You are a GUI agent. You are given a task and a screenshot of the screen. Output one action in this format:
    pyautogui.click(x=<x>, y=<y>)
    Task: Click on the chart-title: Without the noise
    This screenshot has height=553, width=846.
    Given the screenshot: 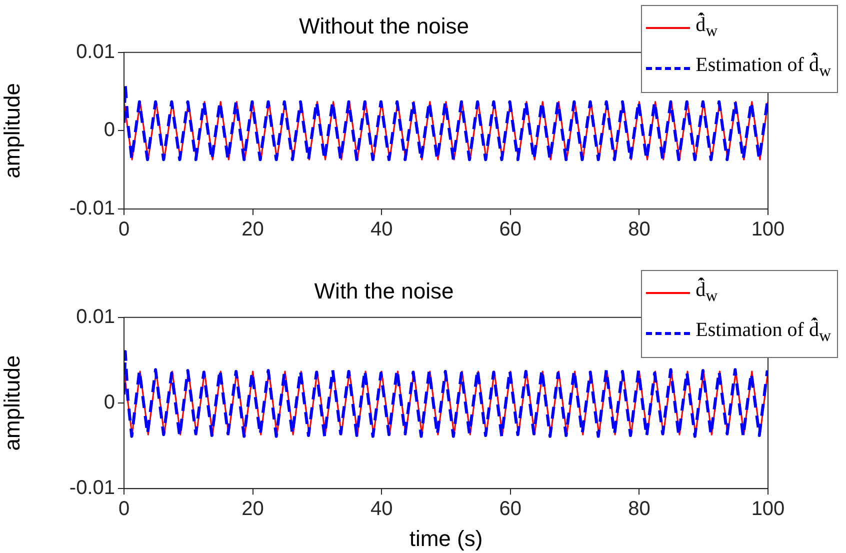 What is the action you would take?
    pyautogui.click(x=384, y=25)
    